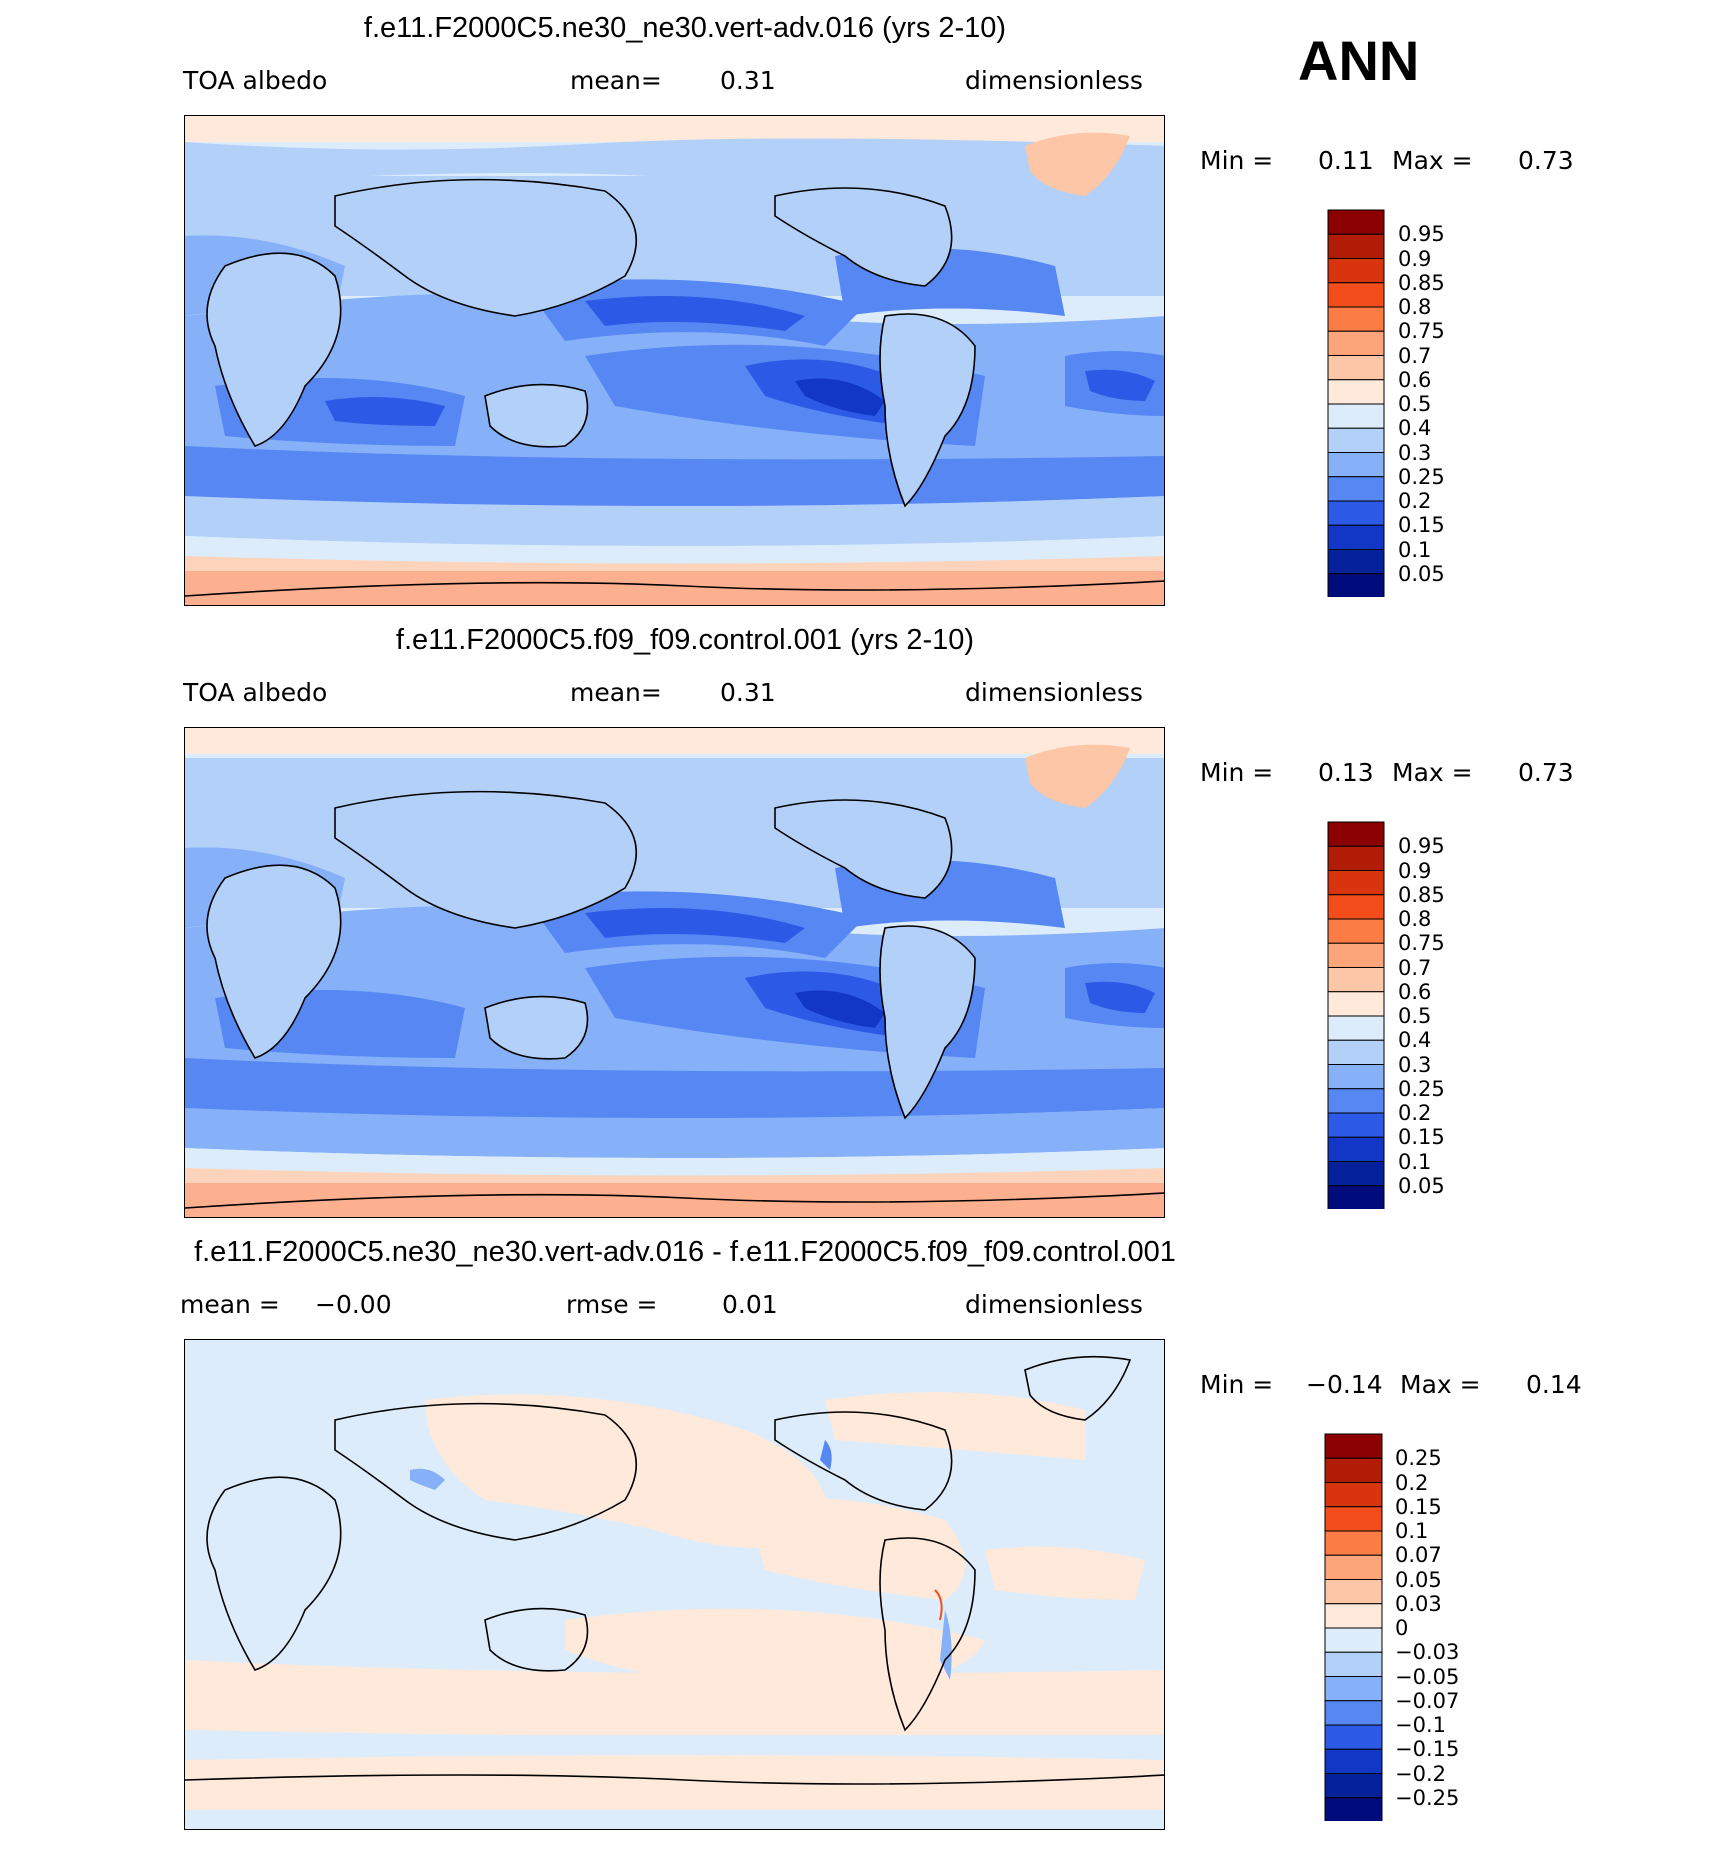 This screenshot has width=1710, height=1858. I want to click on panel-2-variable: TOA albedo, so click(255, 692).